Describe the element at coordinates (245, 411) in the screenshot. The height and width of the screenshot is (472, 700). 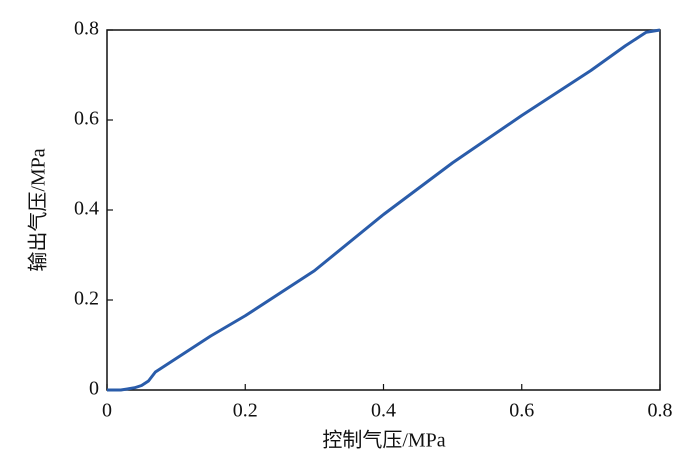
I see `x-tick-label: 0.2` at that location.